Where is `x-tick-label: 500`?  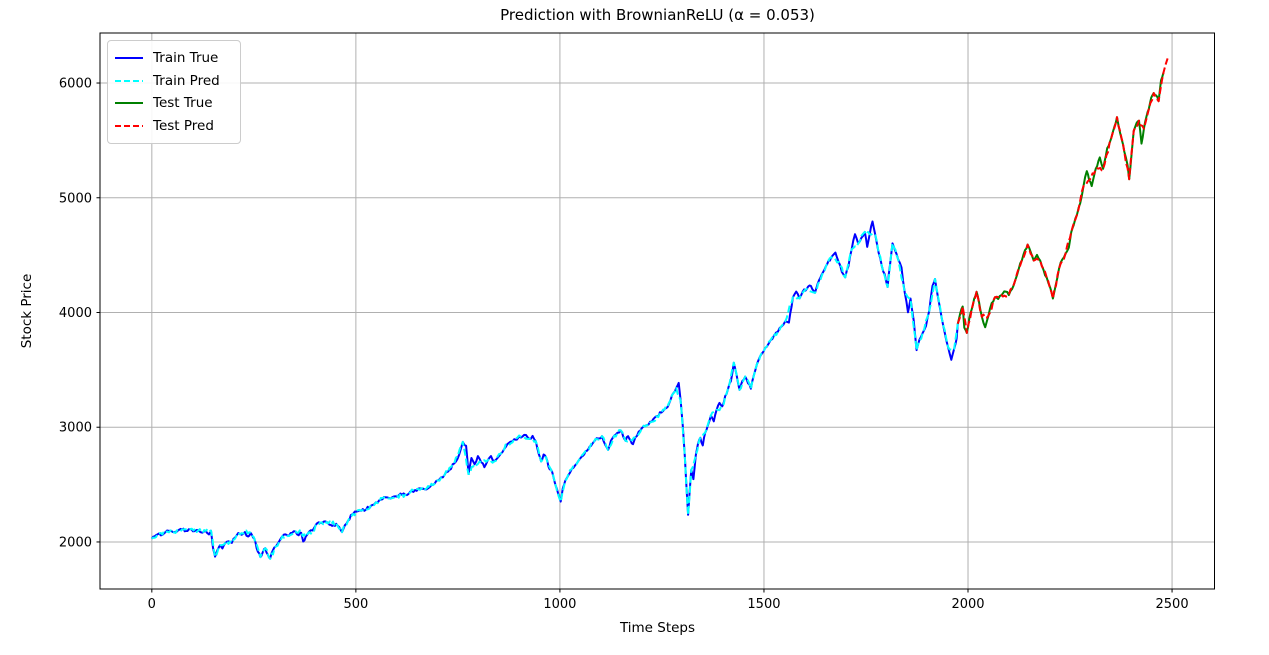
x-tick-label: 500 is located at coordinates (355, 604).